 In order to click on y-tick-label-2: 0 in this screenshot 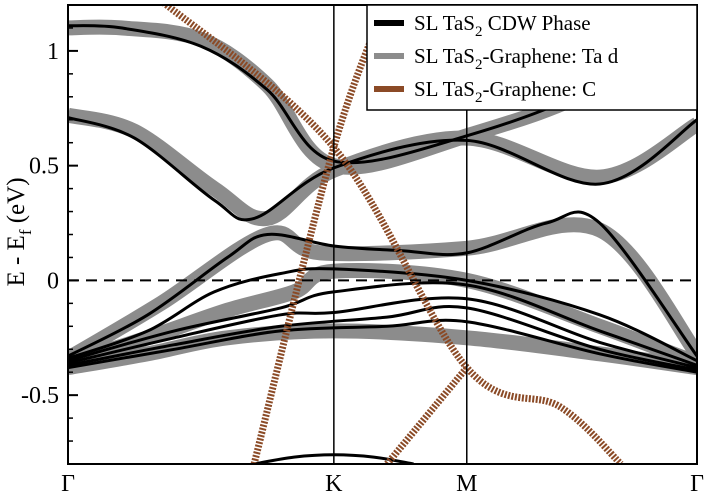, I will do `click(53, 281)`.